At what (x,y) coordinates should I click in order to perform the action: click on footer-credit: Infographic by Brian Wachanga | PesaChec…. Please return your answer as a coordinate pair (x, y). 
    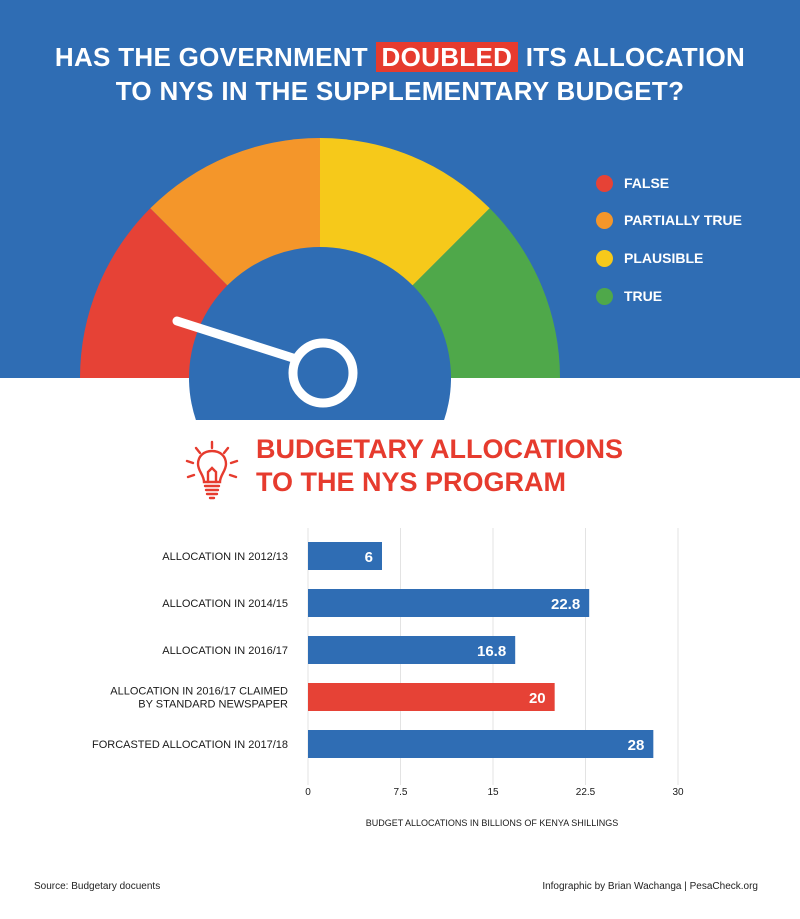
    Looking at the image, I should click on (650, 886).